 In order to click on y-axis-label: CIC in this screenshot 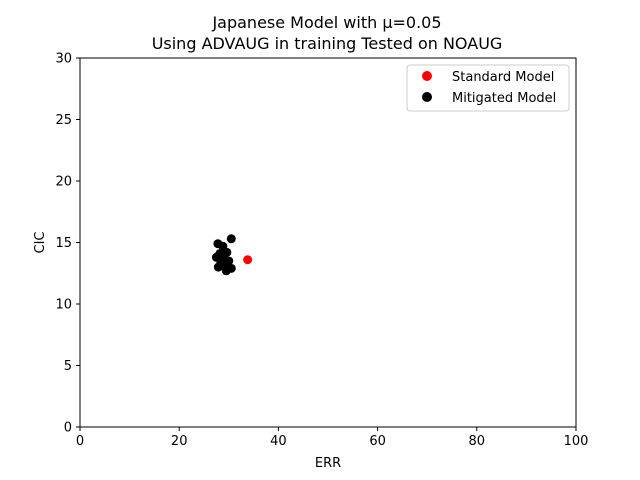, I will do `click(40, 243)`.